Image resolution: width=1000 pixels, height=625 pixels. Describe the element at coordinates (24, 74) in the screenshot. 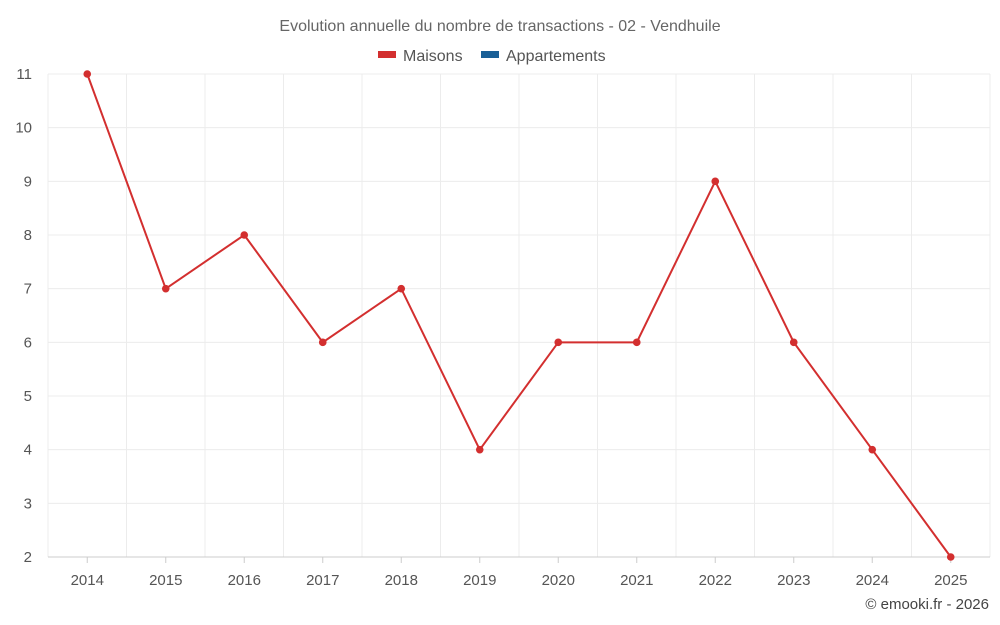

I see `y-tick-label: 11` at that location.